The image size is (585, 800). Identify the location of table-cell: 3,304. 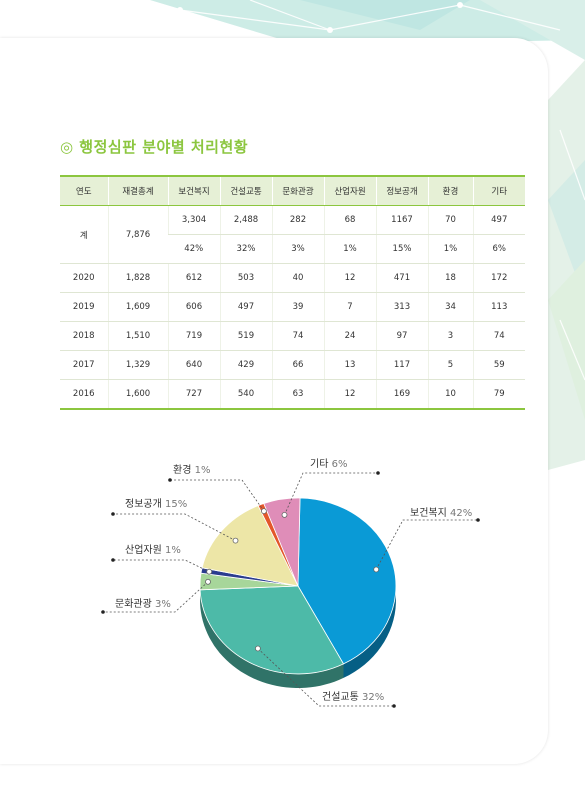
(193, 220).